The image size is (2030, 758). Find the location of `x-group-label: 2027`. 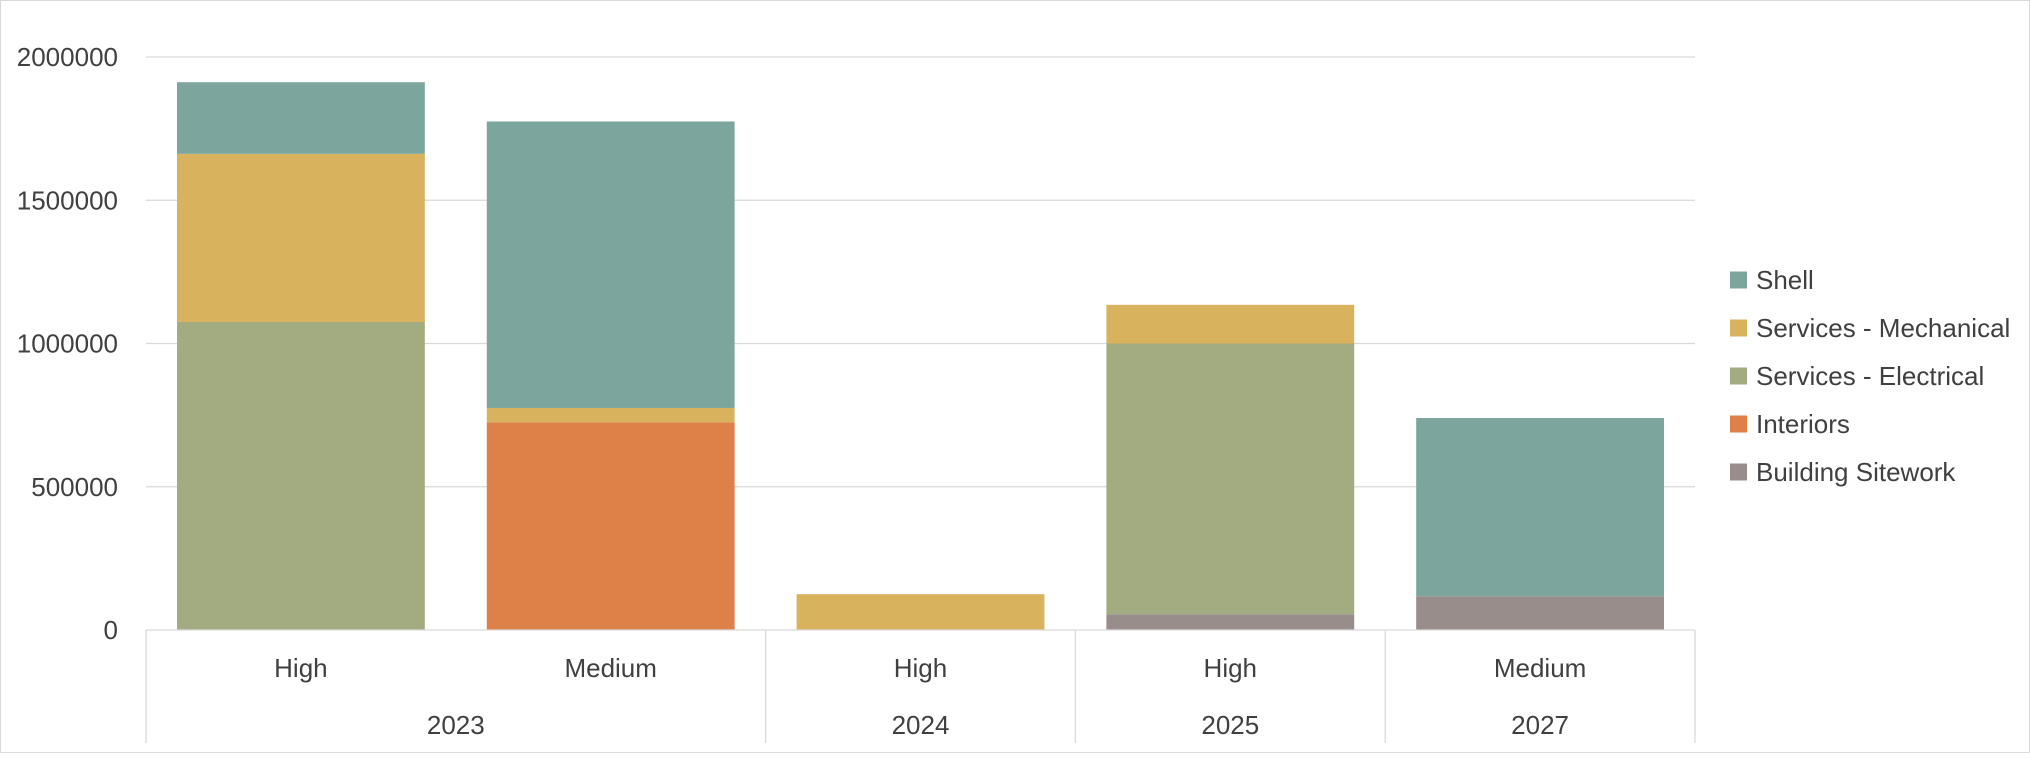

x-group-label: 2027 is located at coordinates (1540, 725).